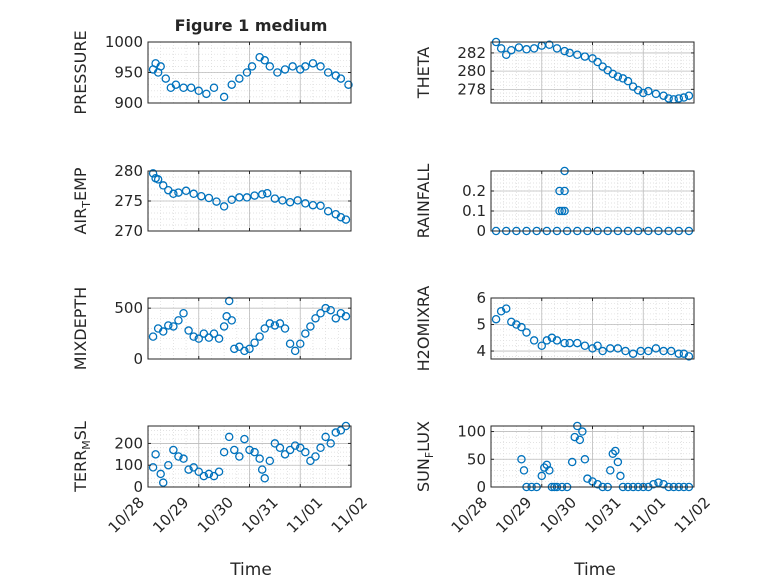  Describe the element at coordinates (471, 432) in the screenshot. I see `y-tick-label: 100` at that location.